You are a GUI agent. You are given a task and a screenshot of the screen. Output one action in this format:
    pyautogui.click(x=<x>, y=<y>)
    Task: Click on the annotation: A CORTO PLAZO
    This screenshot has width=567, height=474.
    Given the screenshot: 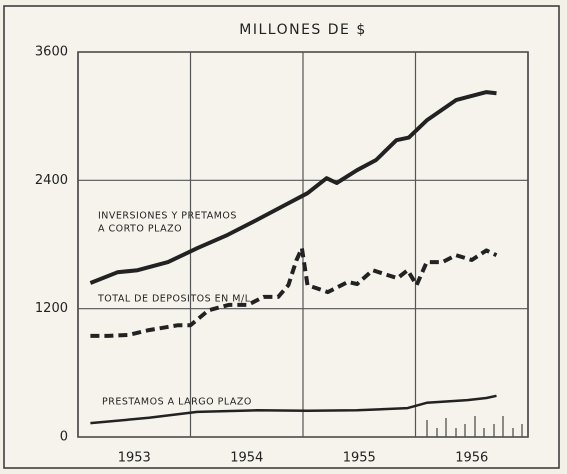 What is the action you would take?
    pyautogui.click(x=140, y=229)
    